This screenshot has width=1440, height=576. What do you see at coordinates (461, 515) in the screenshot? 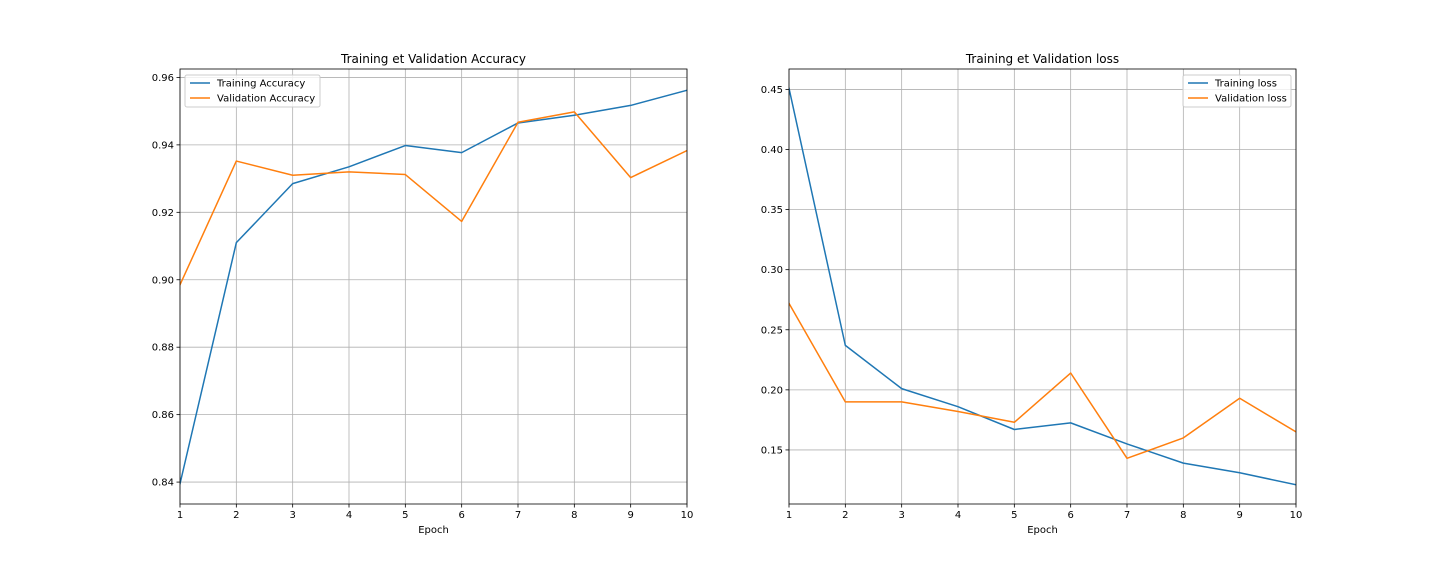
I see `accuracy-x-tick-label: 6` at bounding box center [461, 515].